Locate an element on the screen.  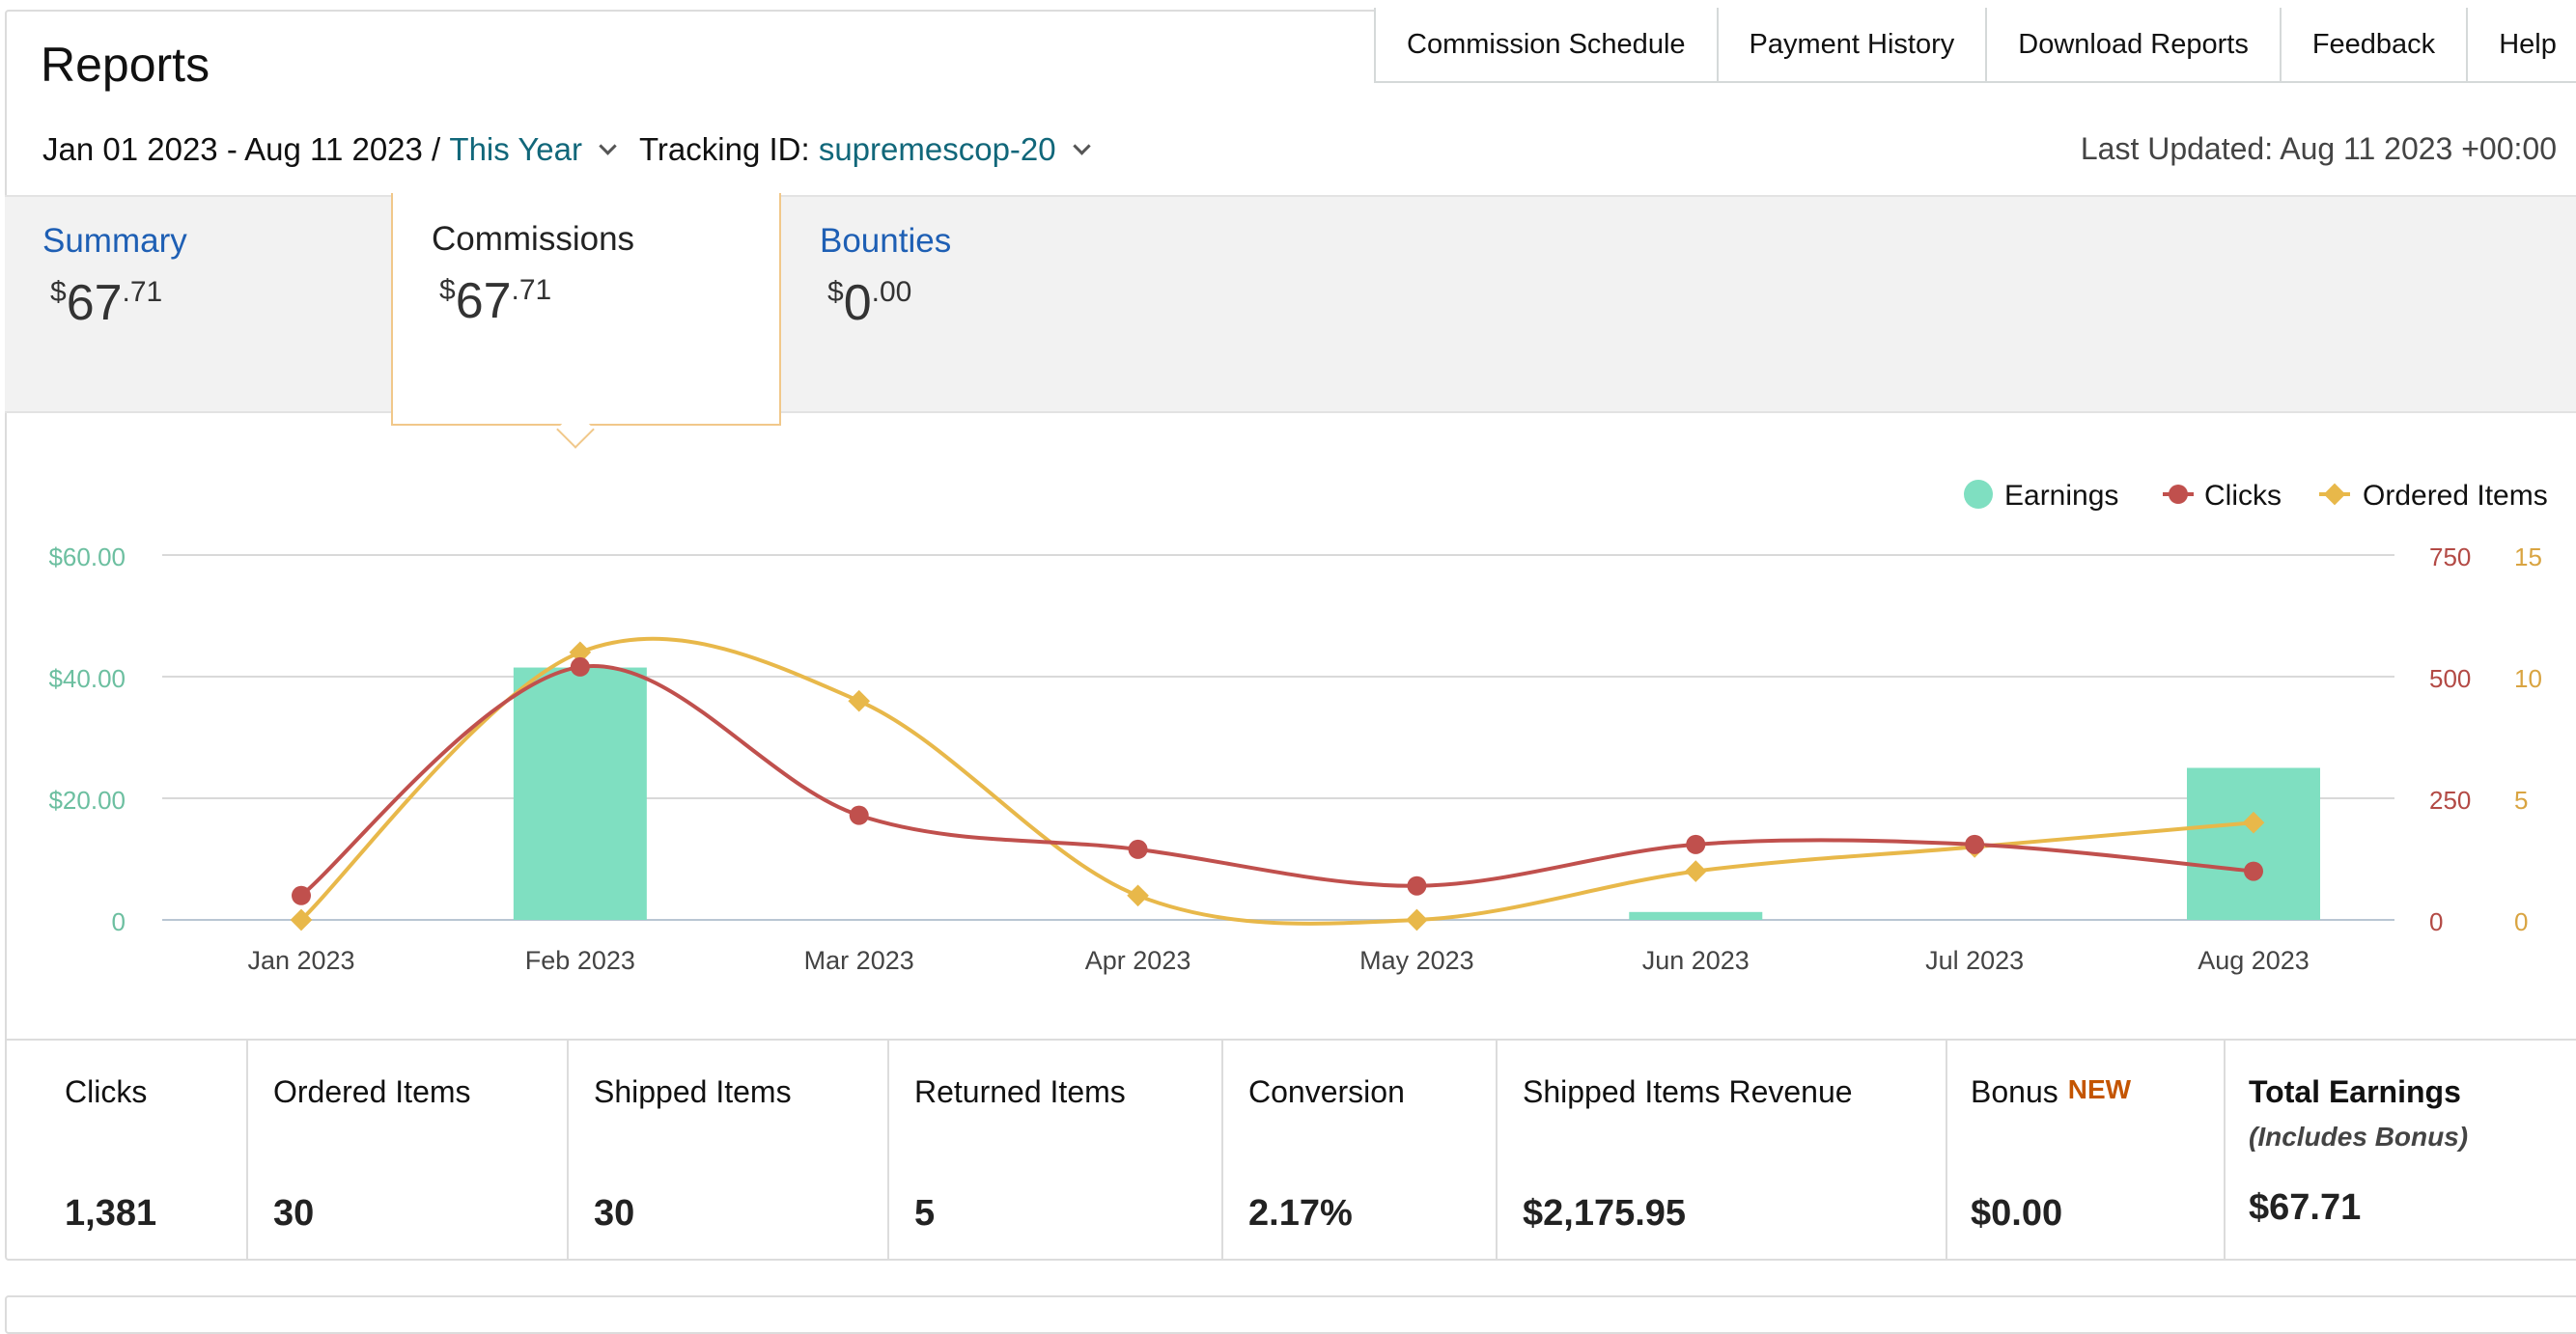
stat-label: Bonus NEW is located at coordinates (2052, 1092).